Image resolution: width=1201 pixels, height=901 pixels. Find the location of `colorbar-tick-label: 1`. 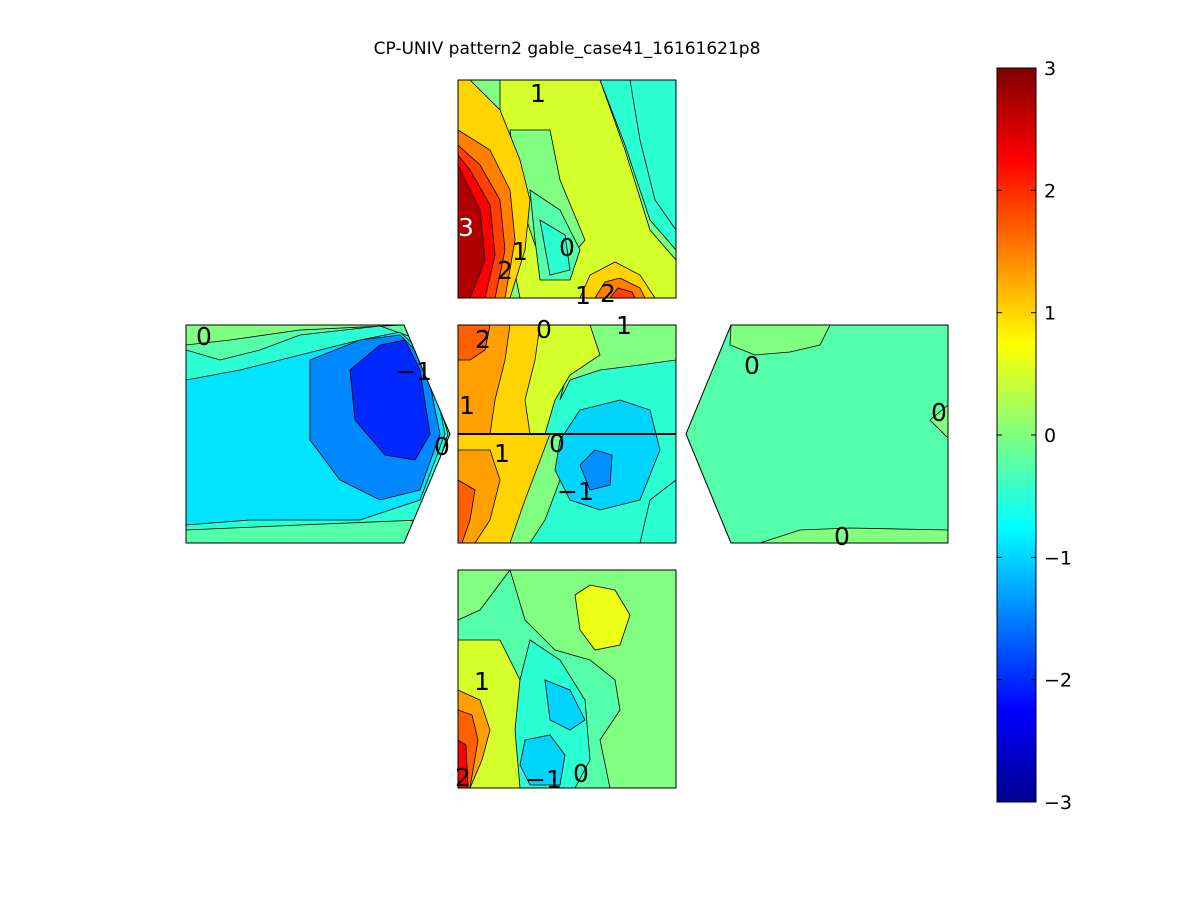

colorbar-tick-label: 1 is located at coordinates (1050, 314).